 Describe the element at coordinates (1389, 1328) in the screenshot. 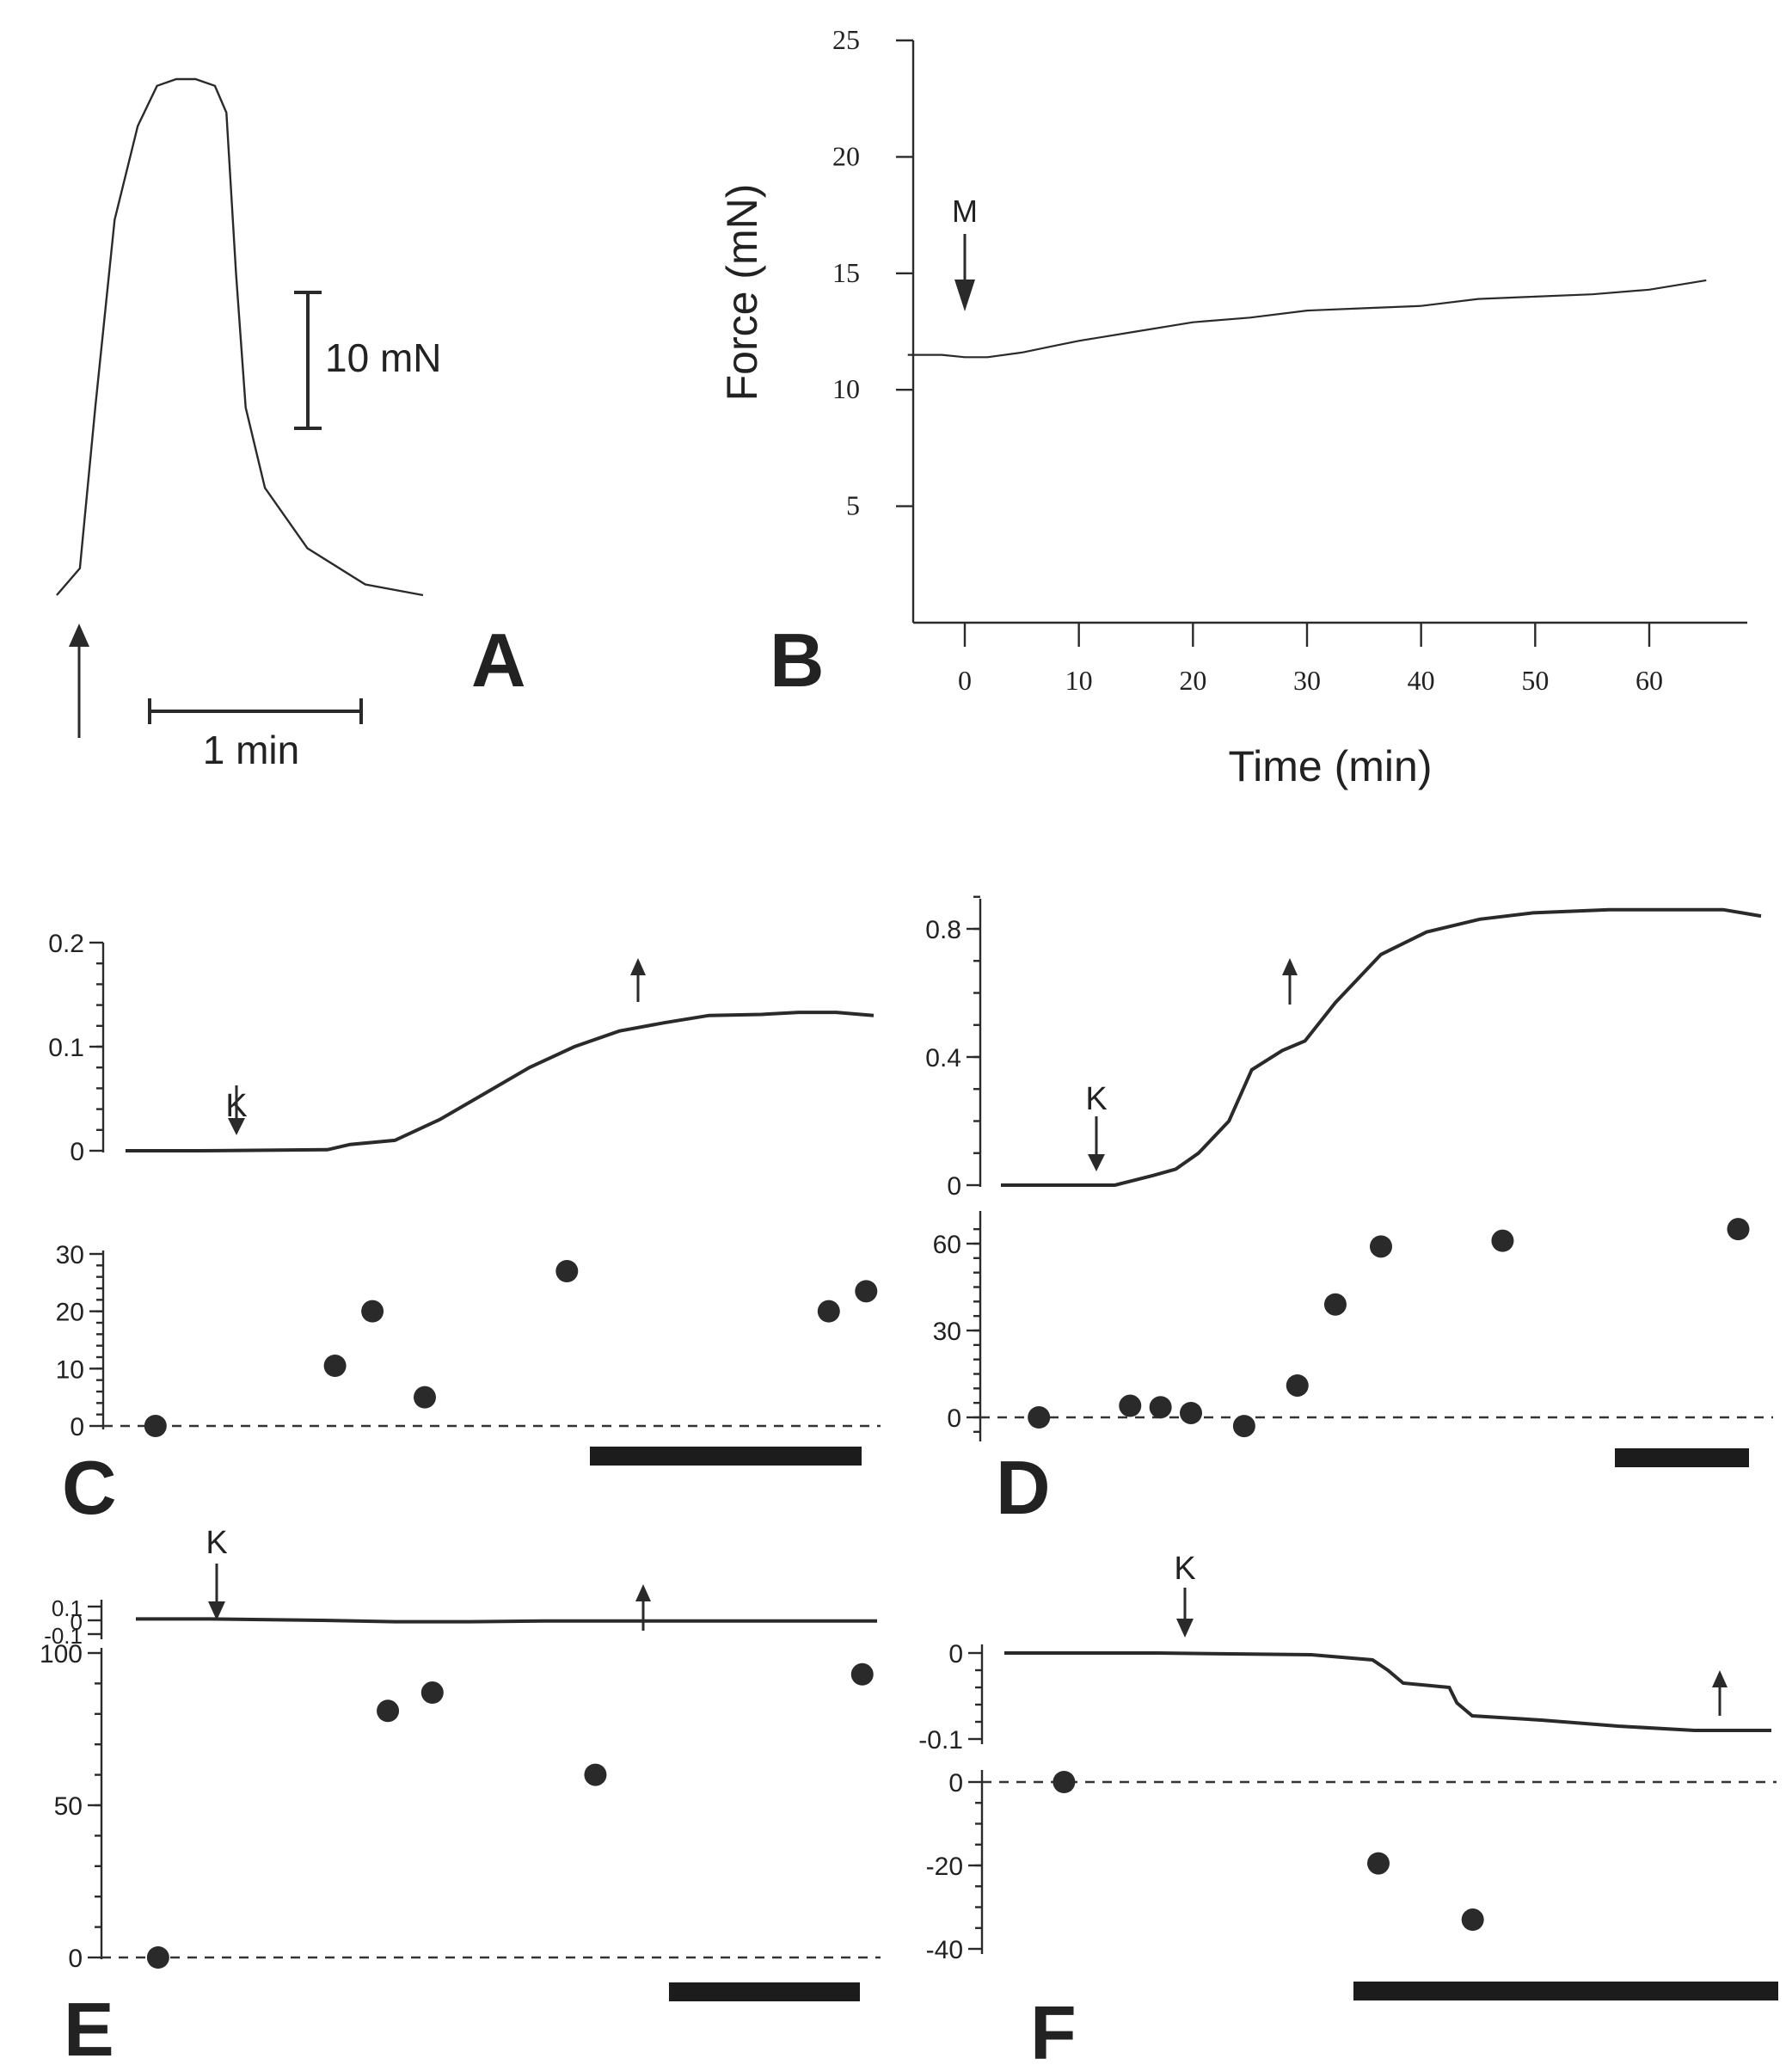

I see `panel-d-points` at that location.